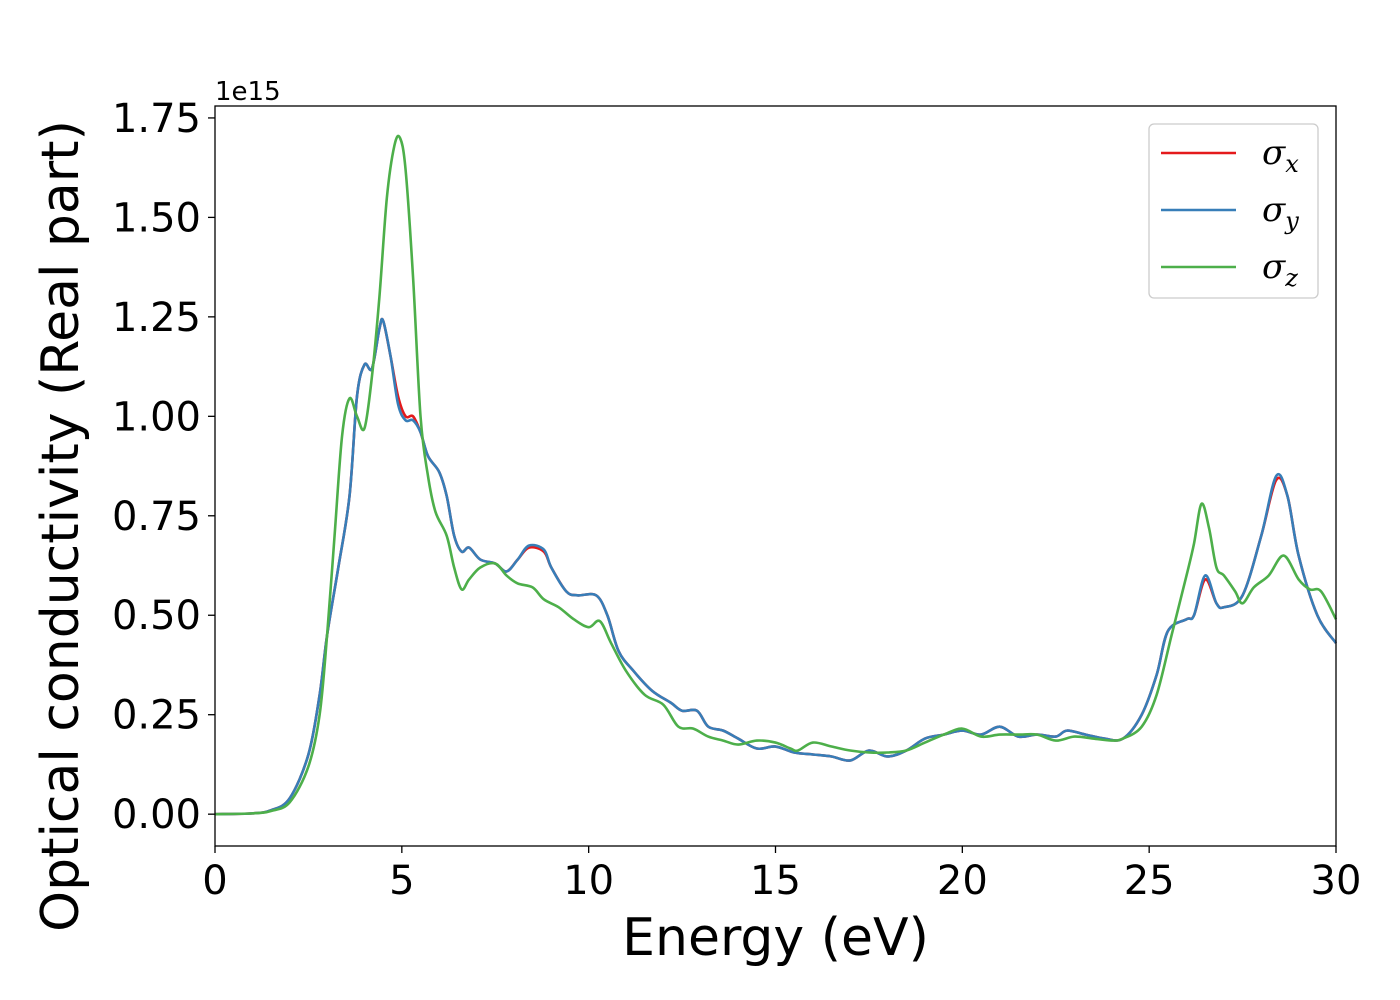 This screenshot has height=1000, width=1400. Describe the element at coordinates (156, 815) in the screenshot. I see `y-tick-label: 0.00` at that location.